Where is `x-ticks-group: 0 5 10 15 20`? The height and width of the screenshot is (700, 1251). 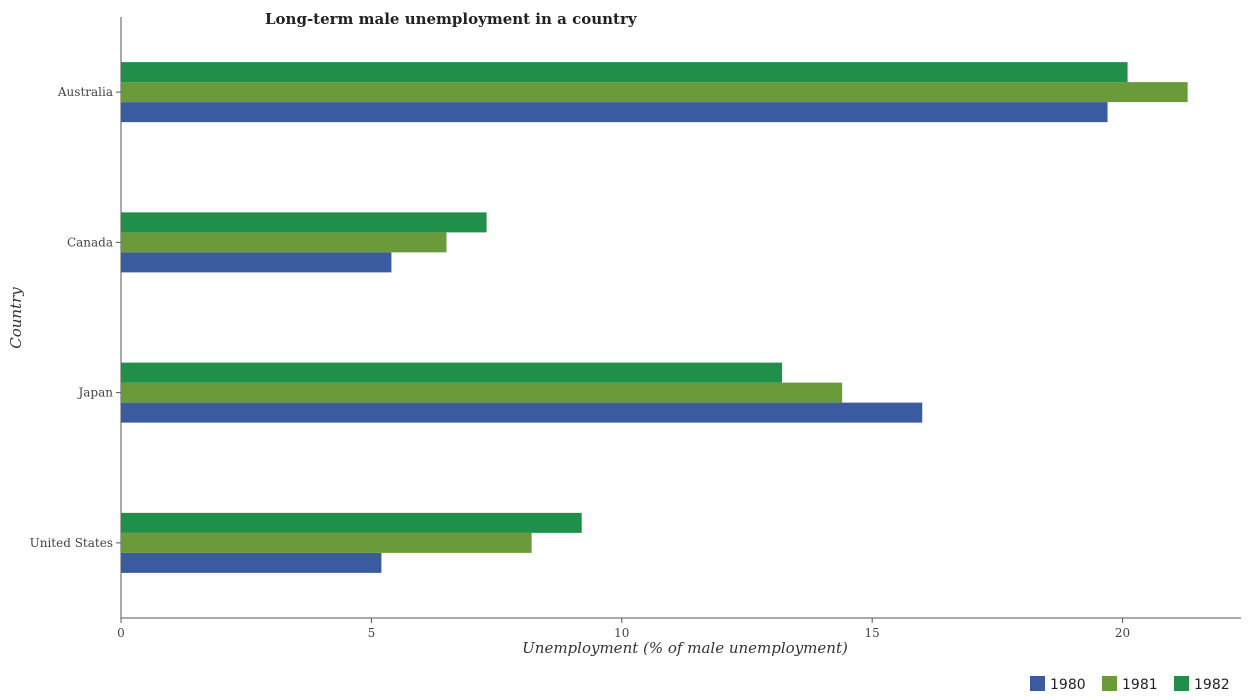 x-ticks-group: 0 5 10 15 20 is located at coordinates (623, 629).